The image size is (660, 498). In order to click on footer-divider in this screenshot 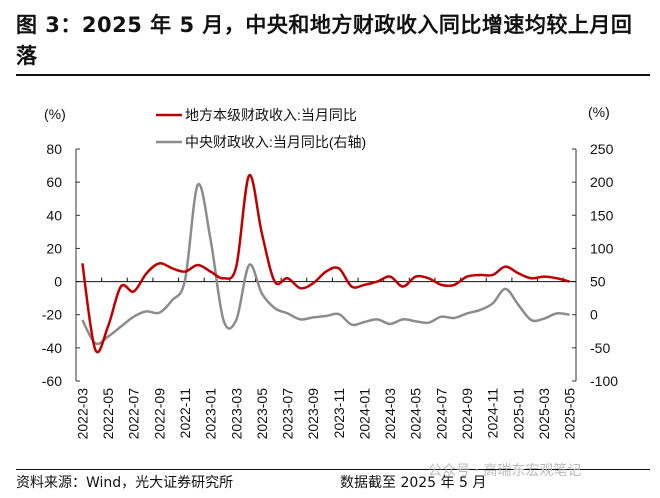, I will do `click(333, 469)`.